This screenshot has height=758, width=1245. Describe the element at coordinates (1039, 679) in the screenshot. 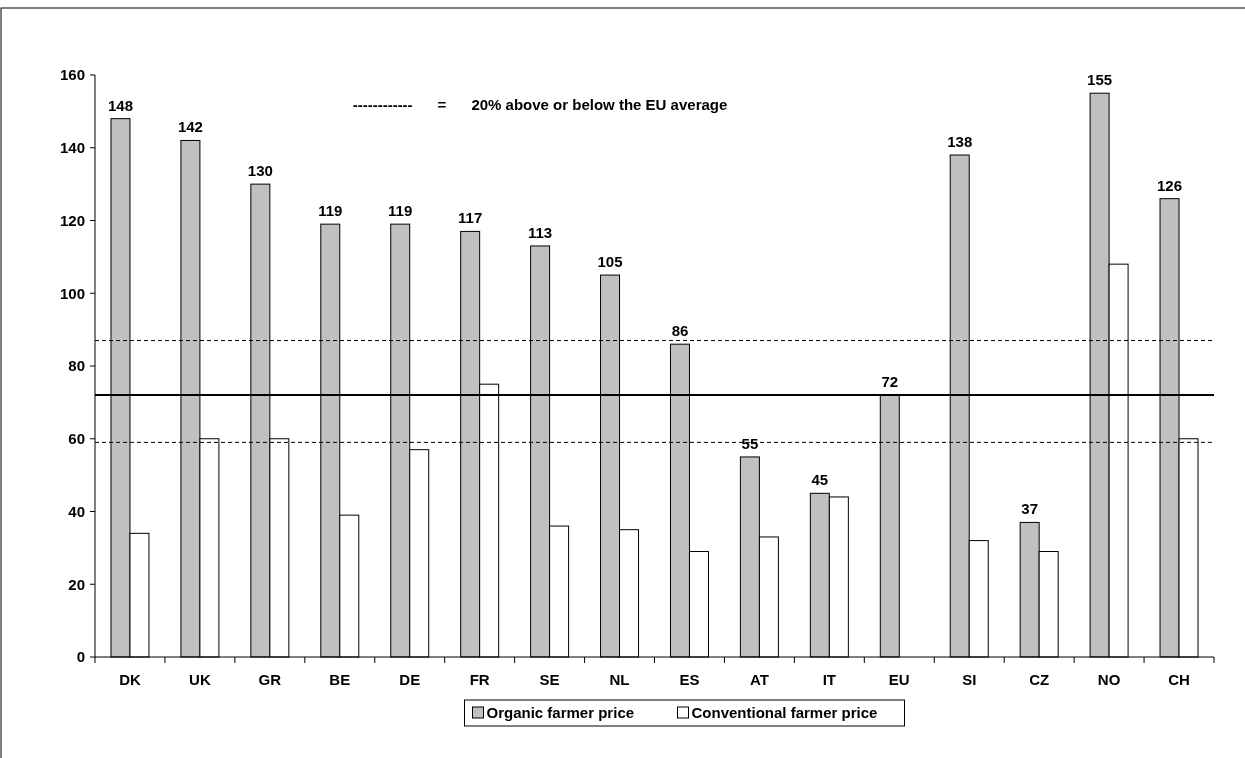

I see `x-tick-label: CZ` at that location.